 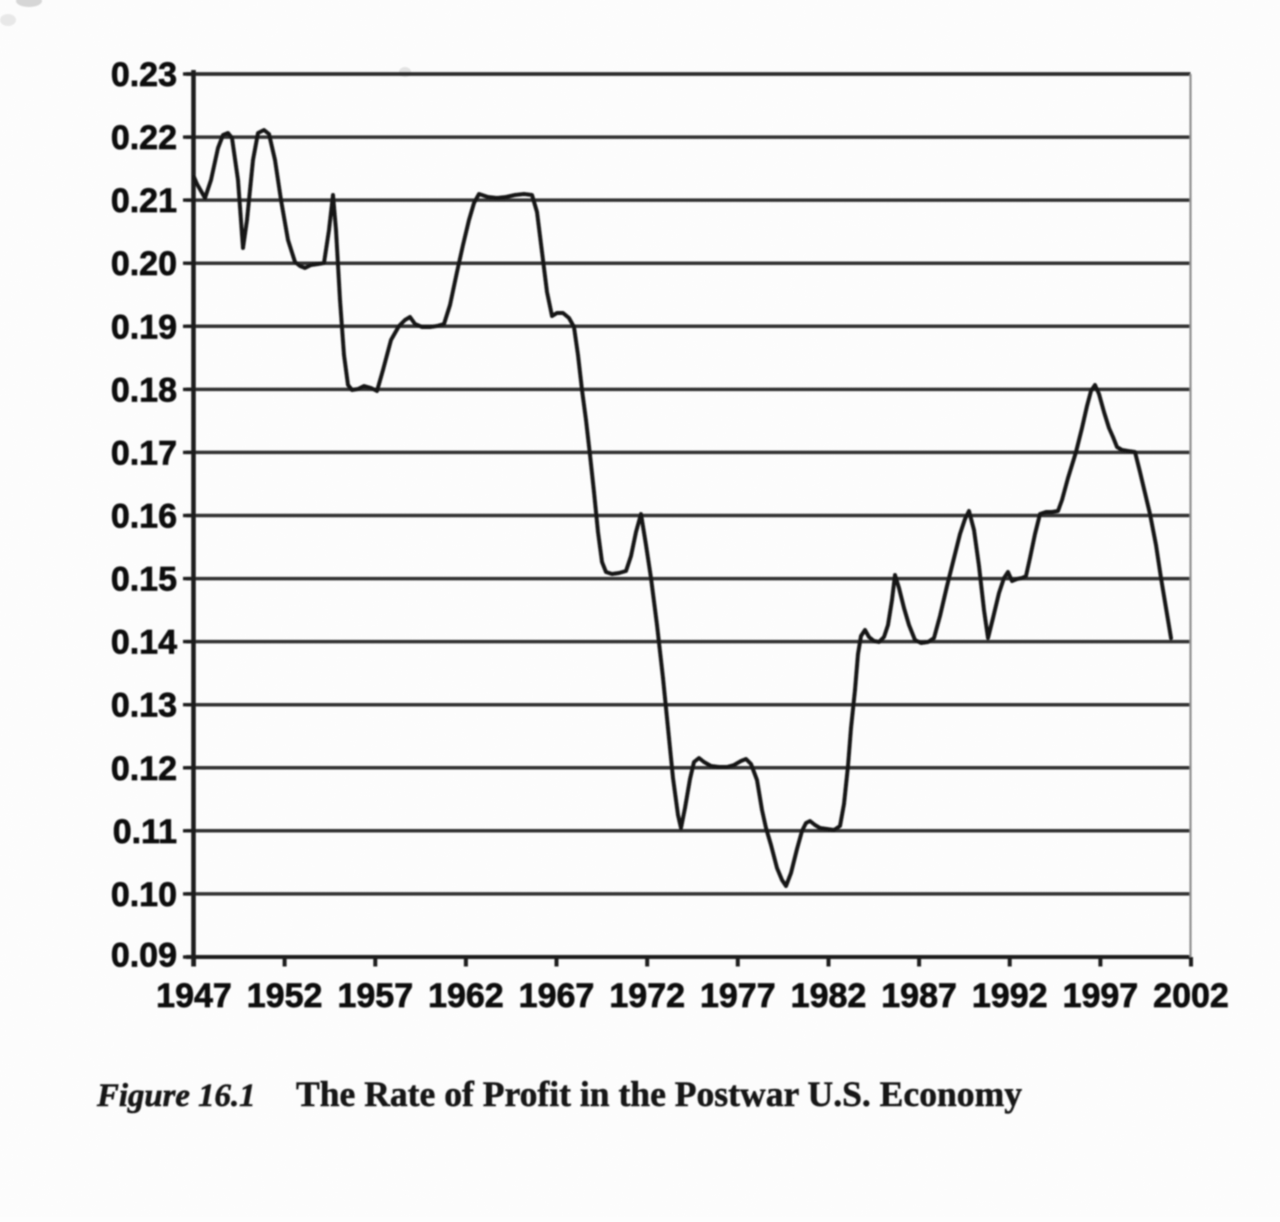 I want to click on svg-text: 0.17, so click(x=144, y=453).